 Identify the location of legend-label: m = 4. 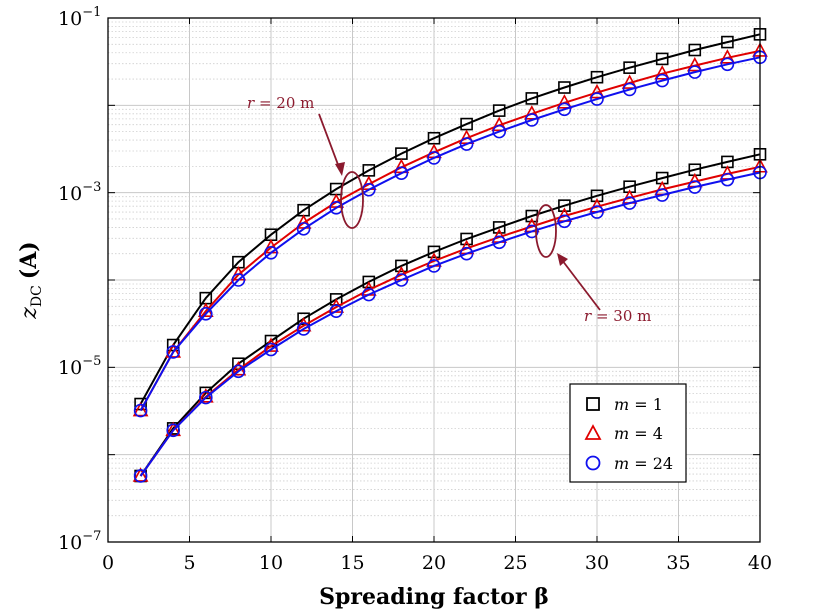
(638, 433).